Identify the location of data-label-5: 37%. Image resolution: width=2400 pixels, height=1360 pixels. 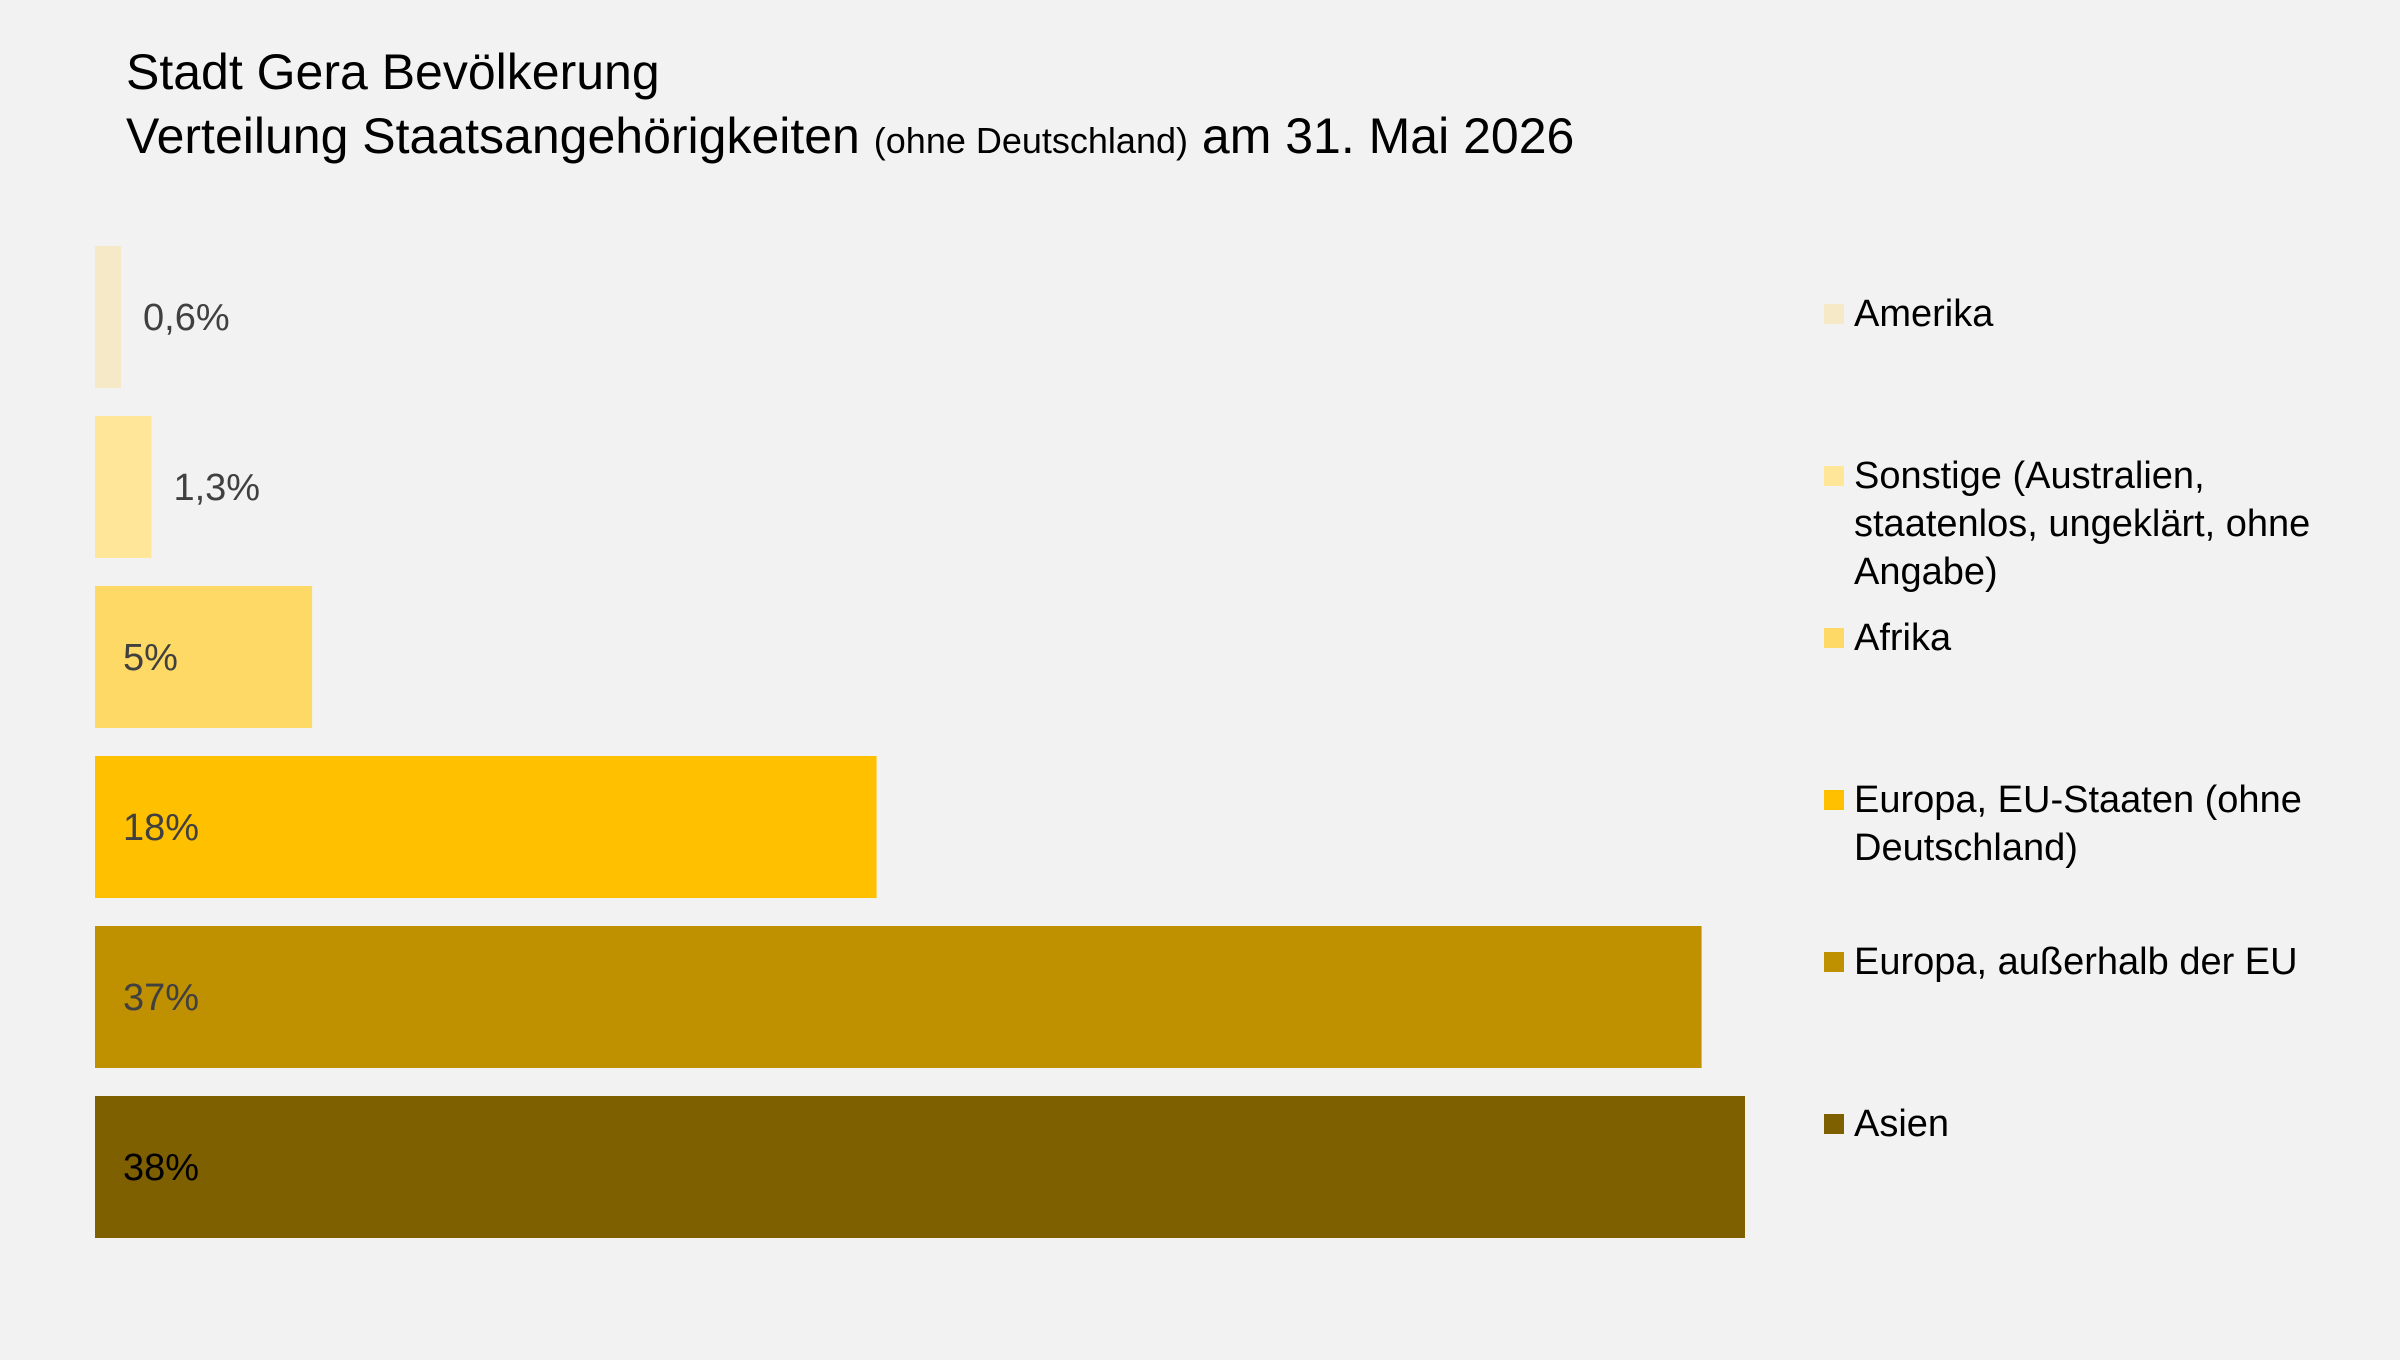
(161, 998).